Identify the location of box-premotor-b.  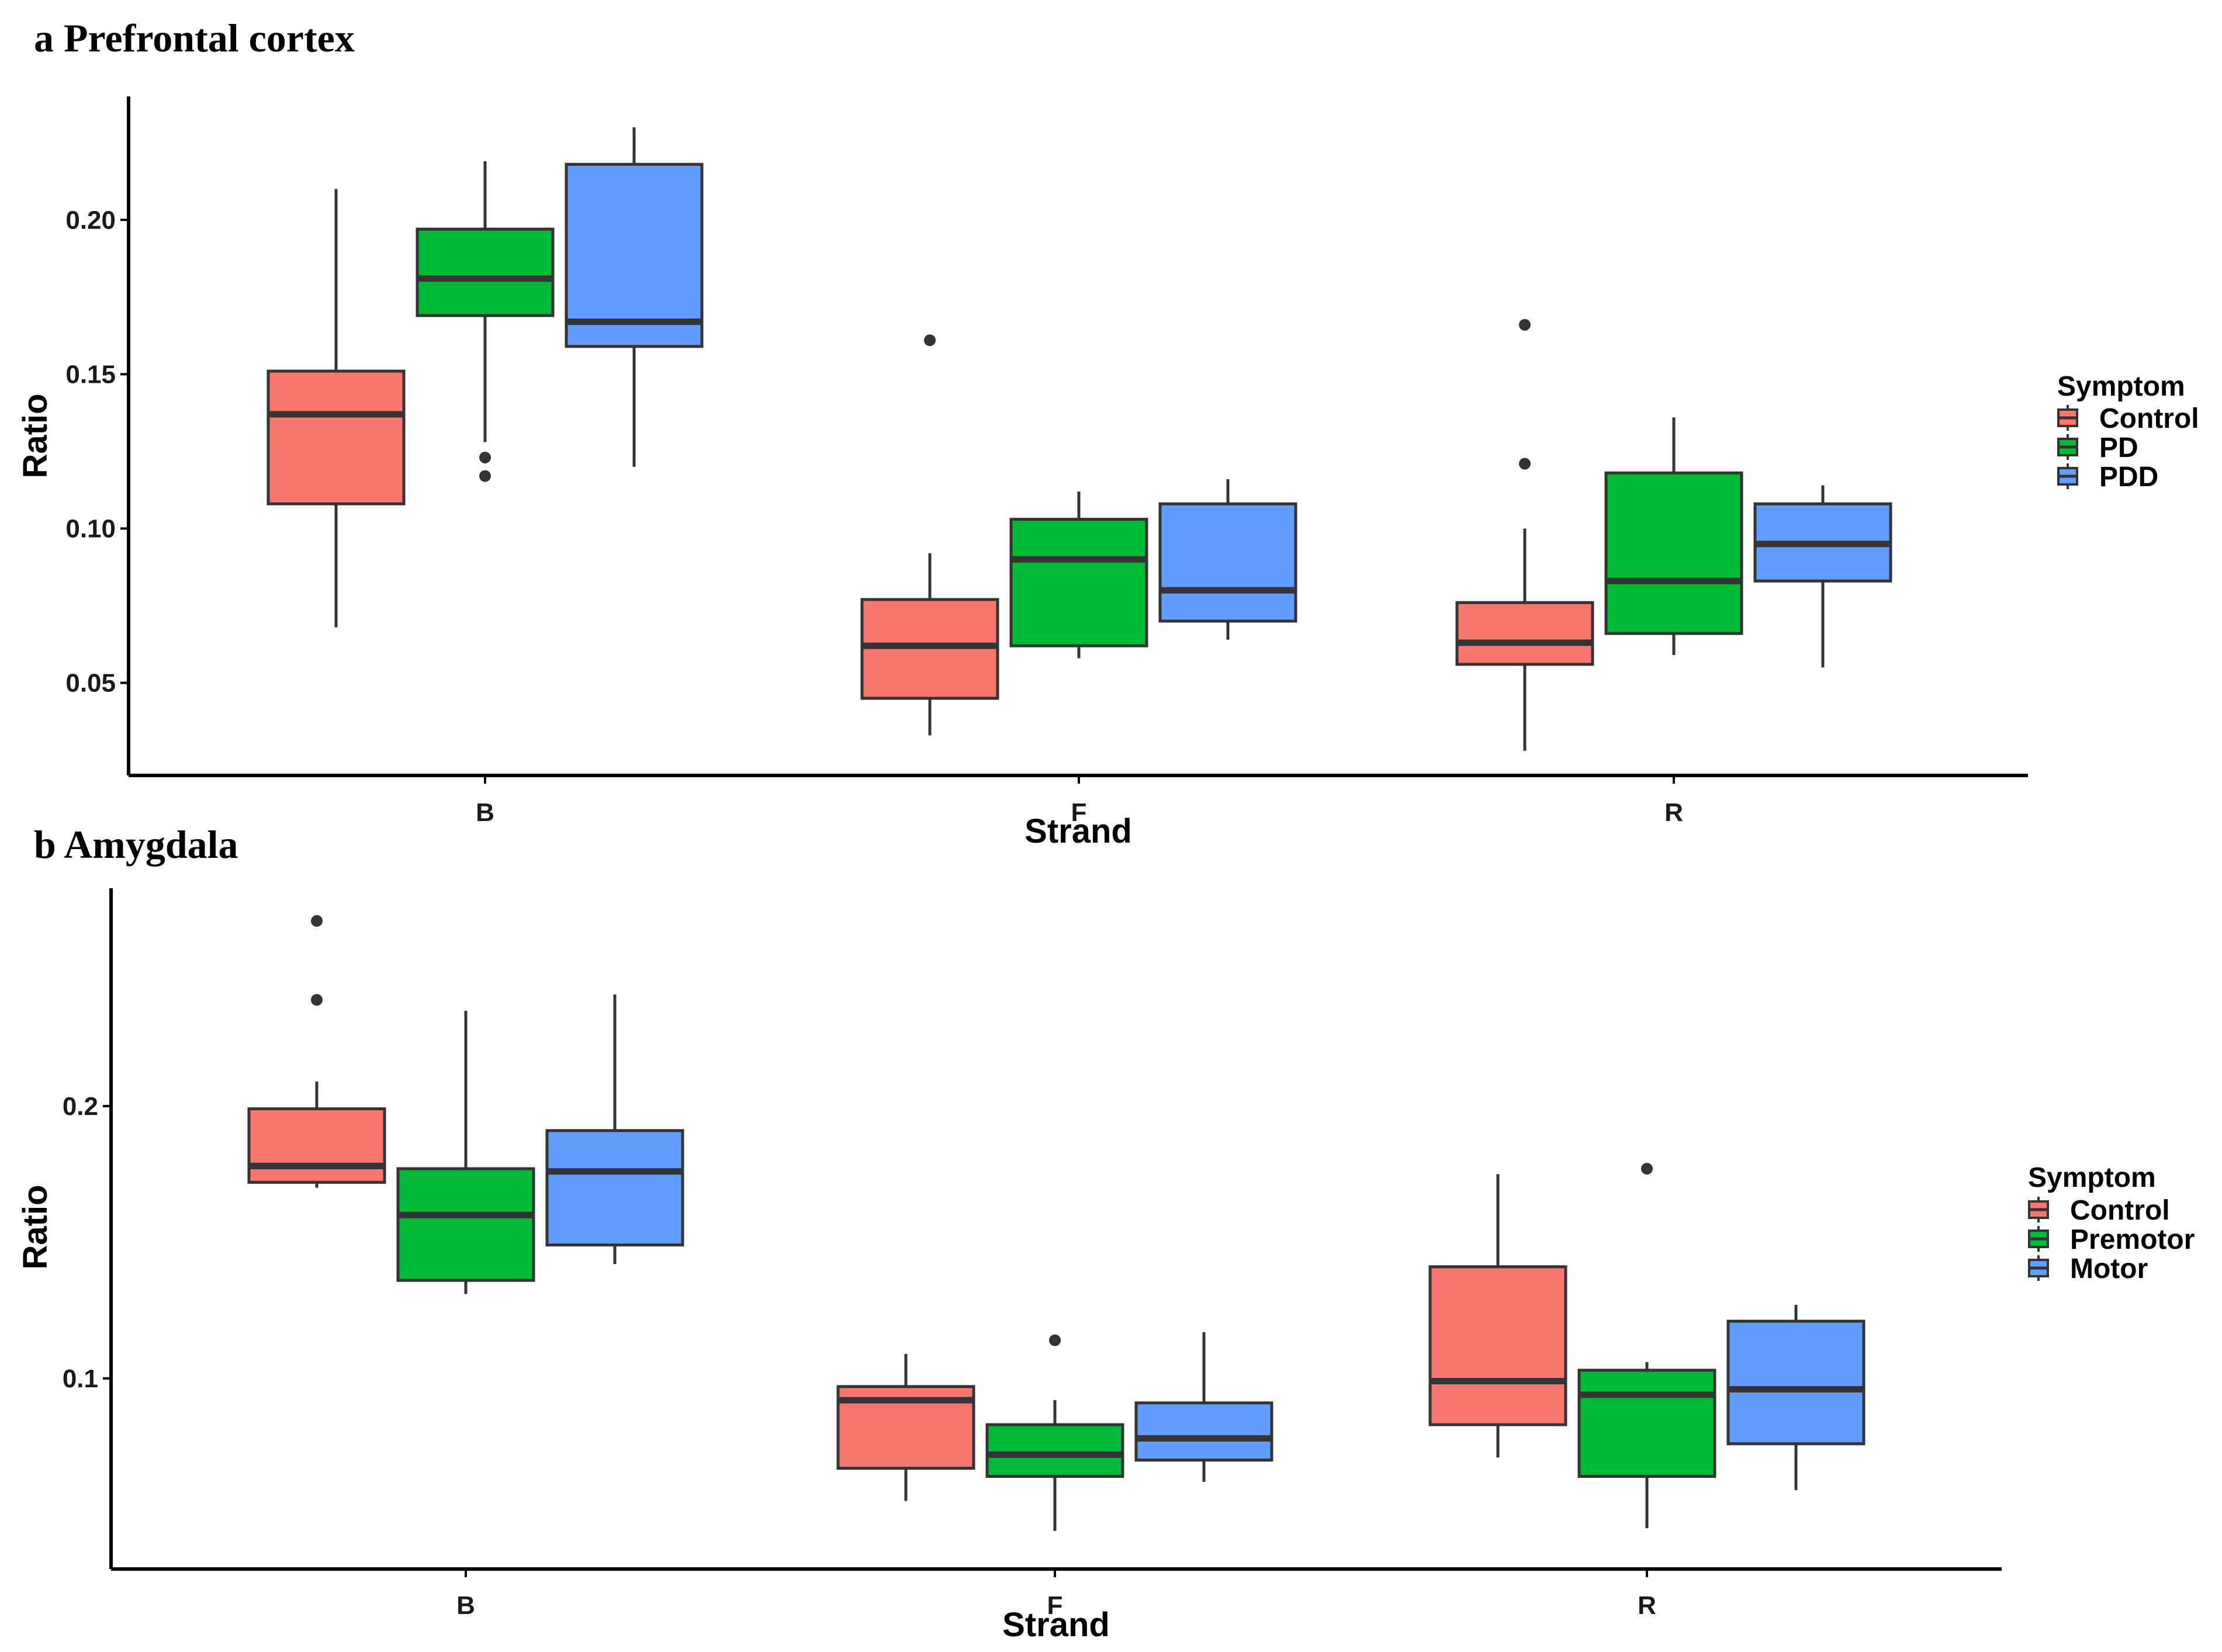
(465, 1152).